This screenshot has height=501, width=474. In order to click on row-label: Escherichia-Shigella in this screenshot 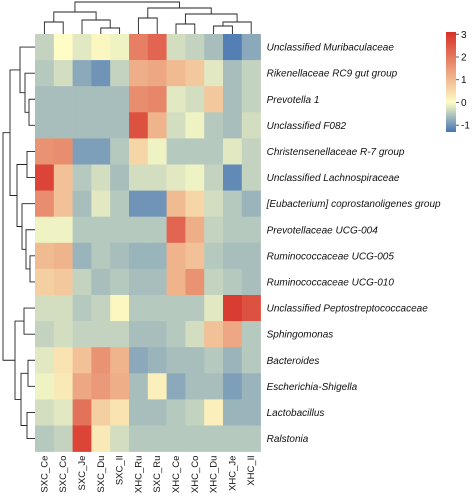, I will do `click(312, 387)`.